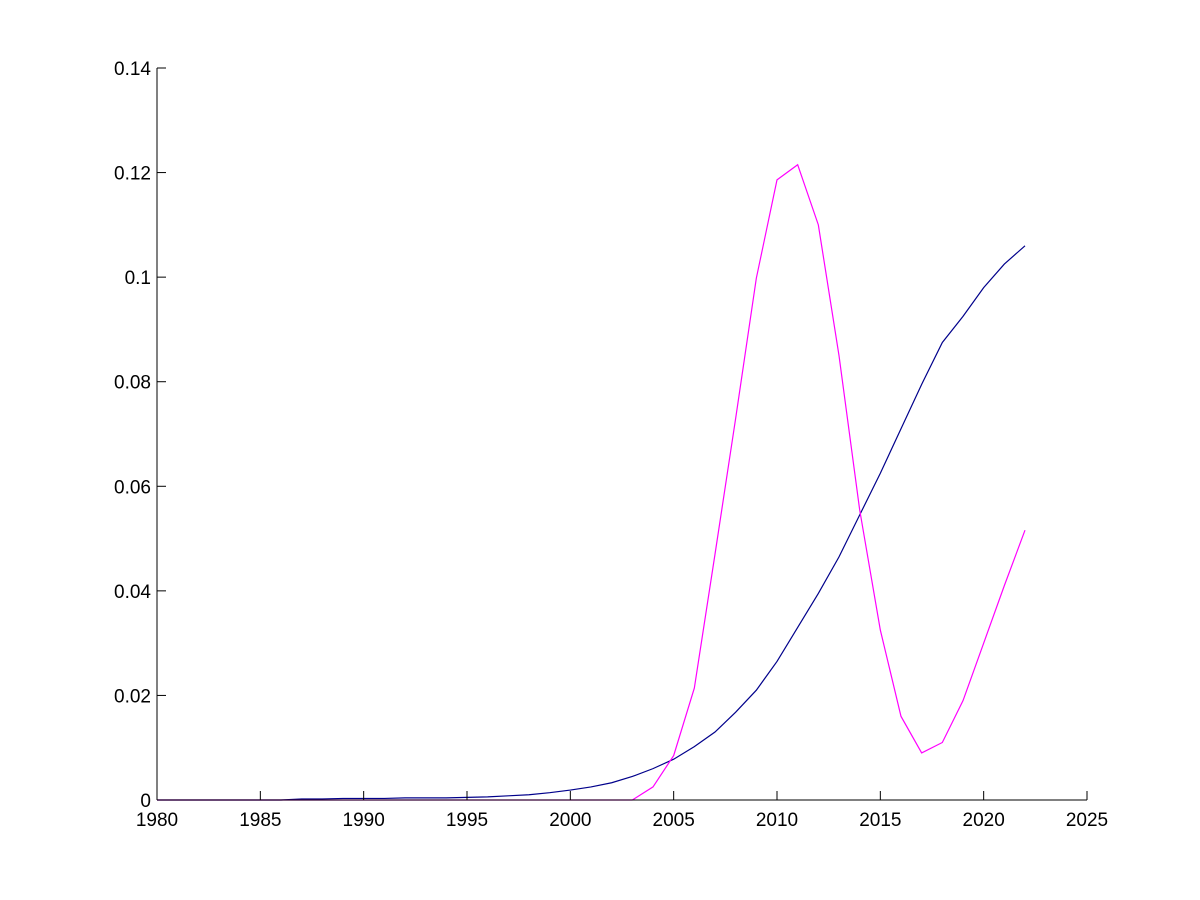 The image size is (1200, 900). Describe the element at coordinates (1087, 820) in the screenshot. I see `x-tick-label: 2025` at that location.